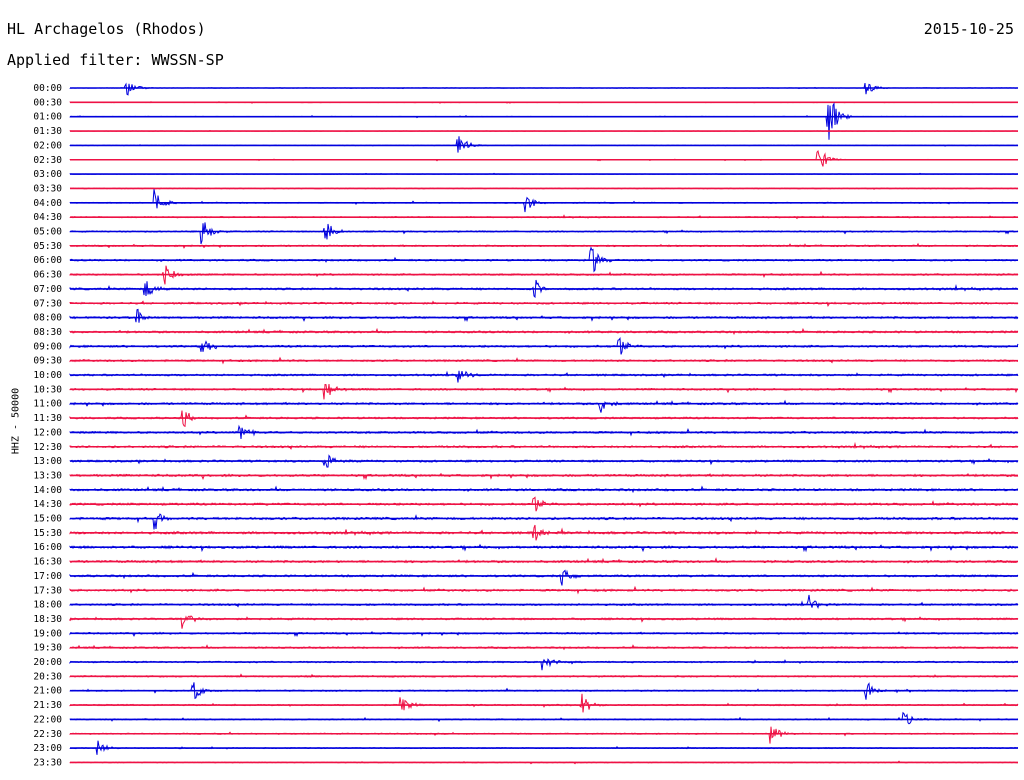  I want to click on row-time-label: 14:30, so click(47, 504).